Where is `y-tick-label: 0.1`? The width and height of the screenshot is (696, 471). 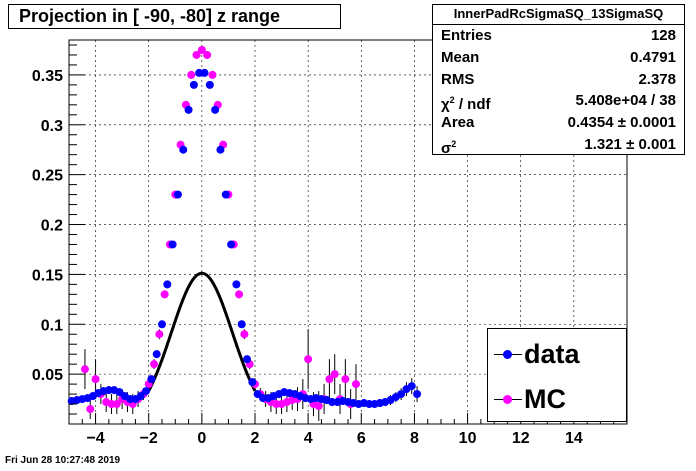 y-tick-label: 0.1 is located at coordinates (52, 325).